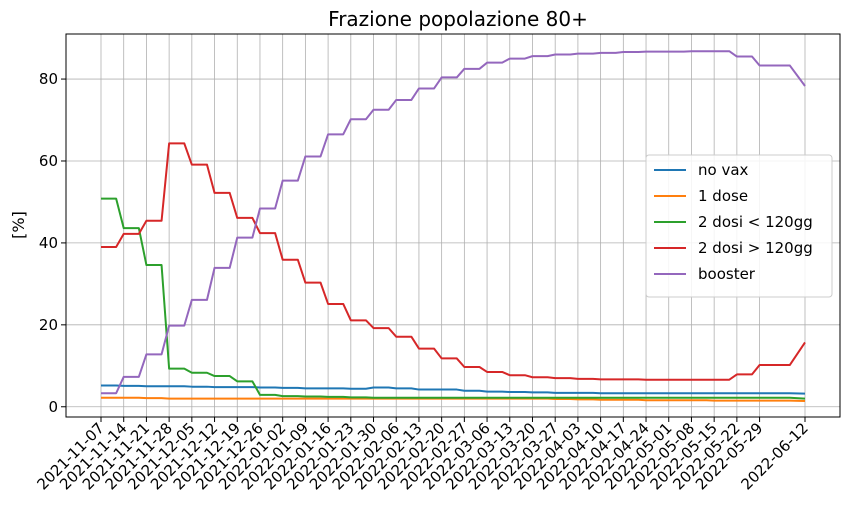  I want to click on legend-label: 2 dosi < 120gg, so click(755, 222).